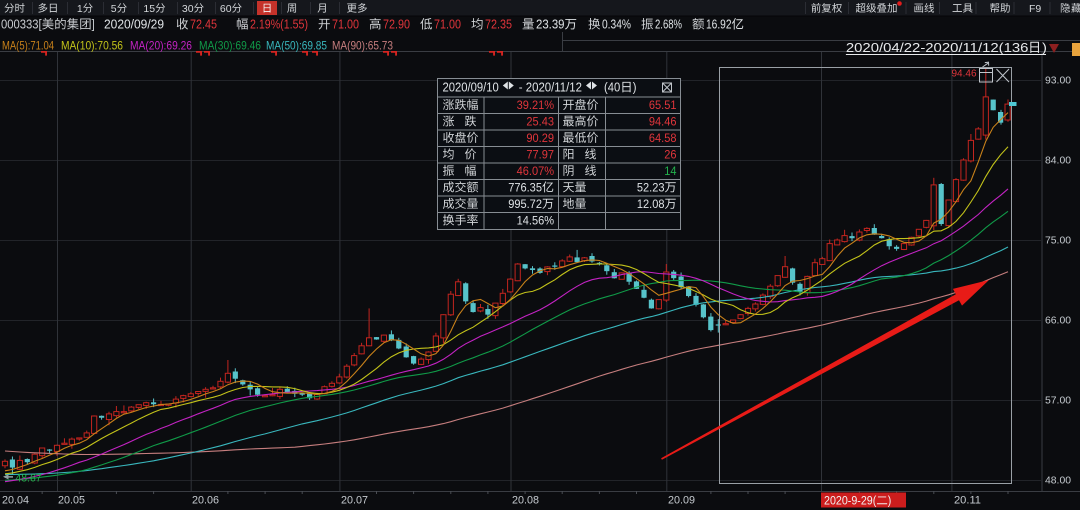  I want to click on svg-text: 26, so click(670, 154).